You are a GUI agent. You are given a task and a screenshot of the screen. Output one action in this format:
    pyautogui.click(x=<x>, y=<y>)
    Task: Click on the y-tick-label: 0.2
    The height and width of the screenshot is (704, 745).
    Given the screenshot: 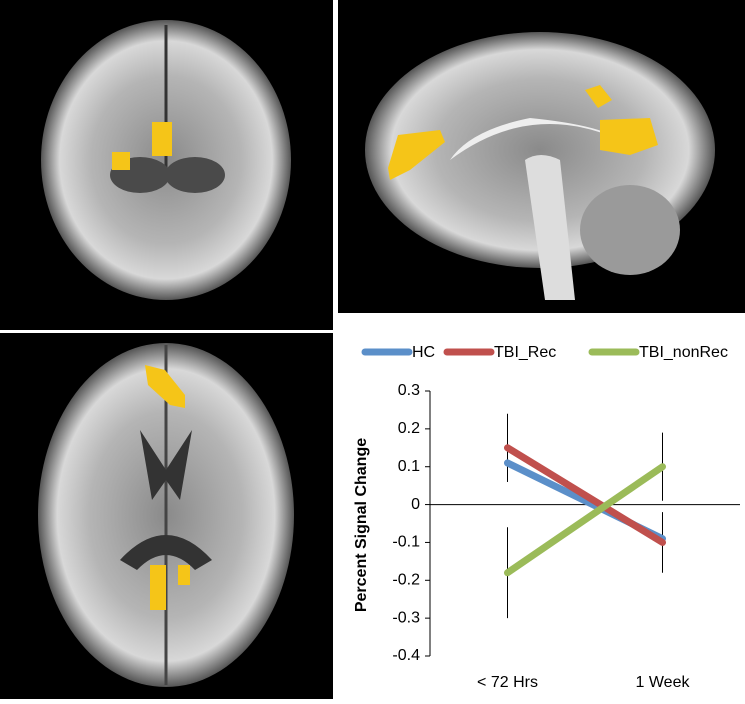 What is the action you would take?
    pyautogui.click(x=409, y=428)
    